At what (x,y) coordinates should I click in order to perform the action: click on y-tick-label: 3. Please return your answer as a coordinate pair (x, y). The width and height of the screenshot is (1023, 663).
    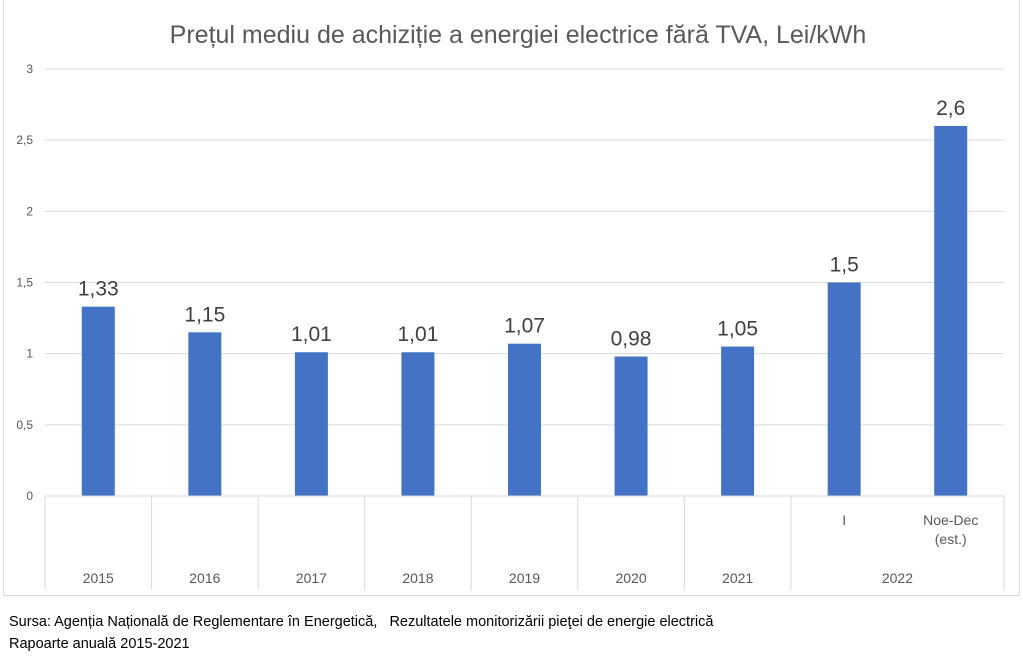
    Looking at the image, I should click on (29, 69).